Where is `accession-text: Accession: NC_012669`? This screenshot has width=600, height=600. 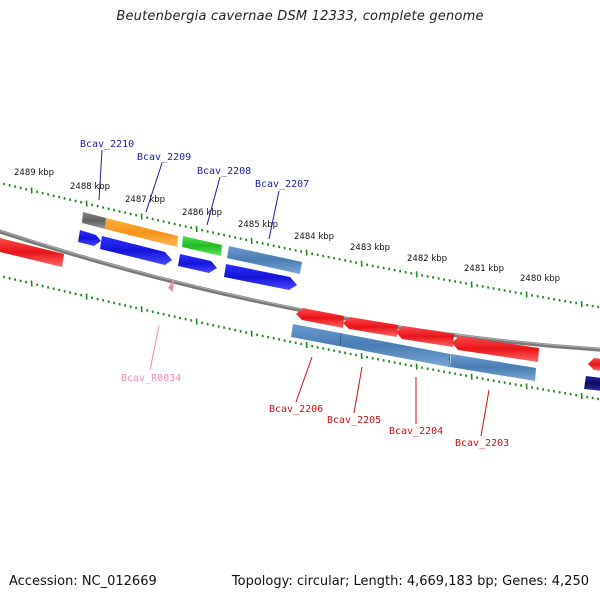
accession-text: Accession: NC_012669 is located at coordinates (83, 581).